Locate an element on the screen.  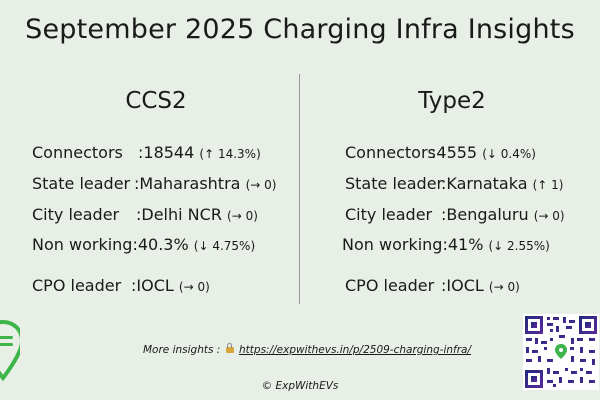
ccs2-non-working-row: Non working : 40.3% (↓ 4.75%) is located at coordinates (143, 244).